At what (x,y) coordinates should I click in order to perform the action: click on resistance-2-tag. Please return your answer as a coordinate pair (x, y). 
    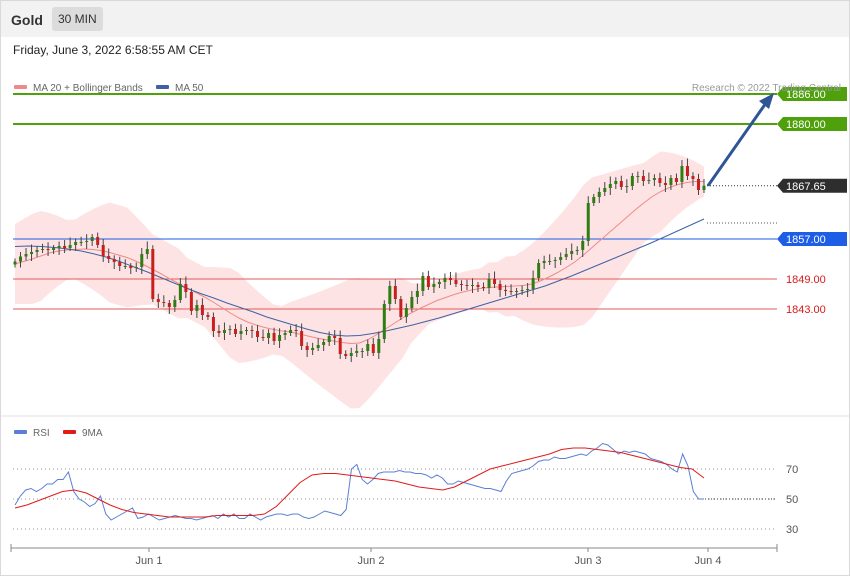
    Looking at the image, I should click on (812, 124).